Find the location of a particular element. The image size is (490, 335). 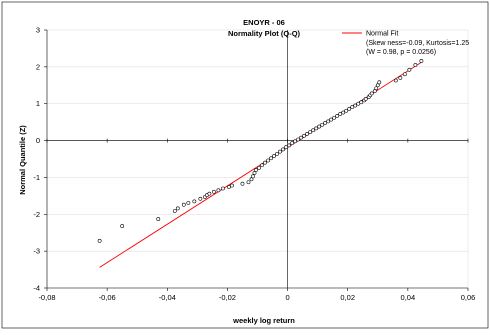

x-tick-label: -0,04 is located at coordinates (167, 297).